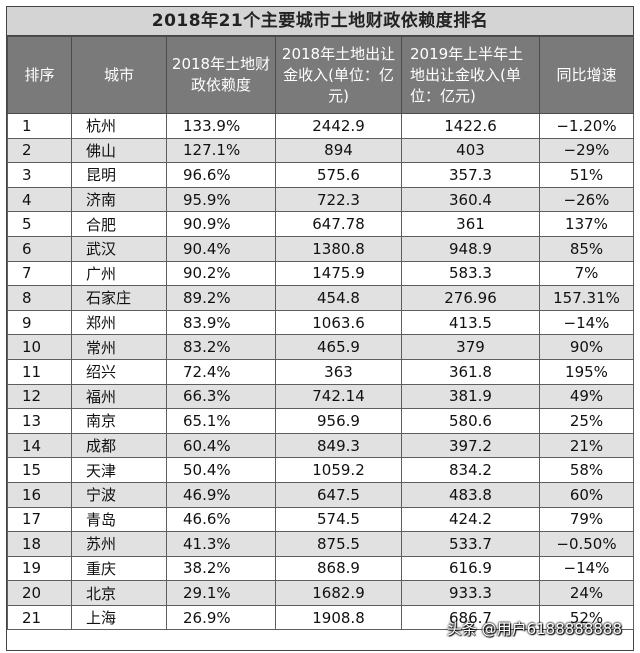  Describe the element at coordinates (470, 150) in the screenshot. I see `cell-income-2019h1: 403` at that location.